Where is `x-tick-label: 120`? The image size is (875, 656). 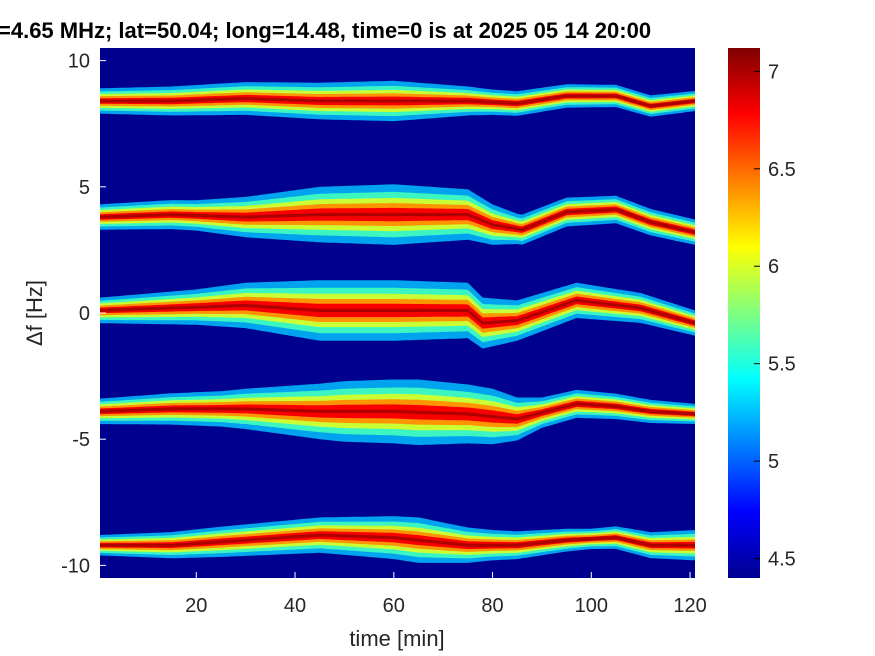 x-tick-label: 120 is located at coordinates (689, 606).